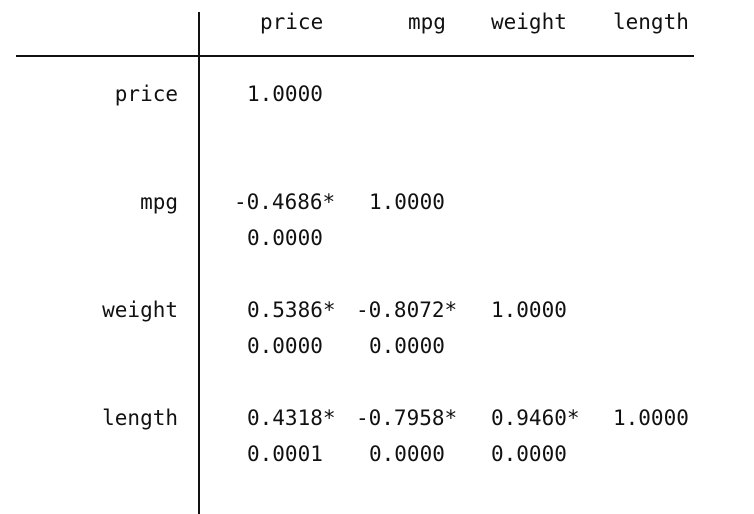  I want to click on cell-length-price: 0.4318*, so click(291, 418).